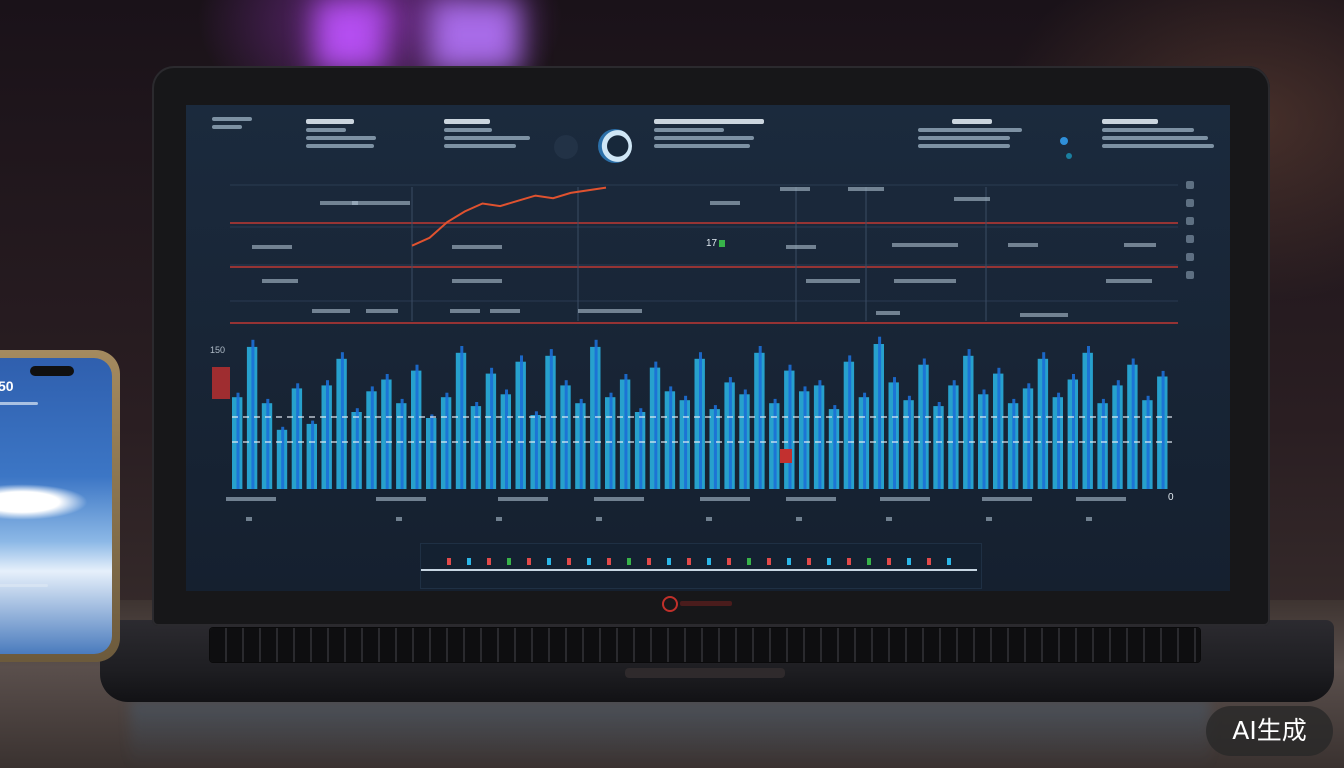 This screenshot has width=1344, height=768. I want to click on ai-generated-watermark: AI生成, so click(1269, 731).